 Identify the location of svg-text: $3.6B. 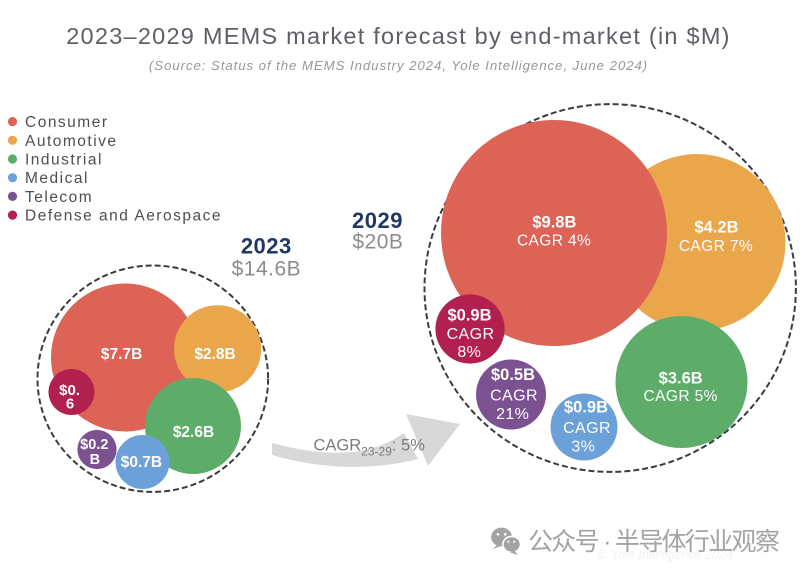
(681, 379).